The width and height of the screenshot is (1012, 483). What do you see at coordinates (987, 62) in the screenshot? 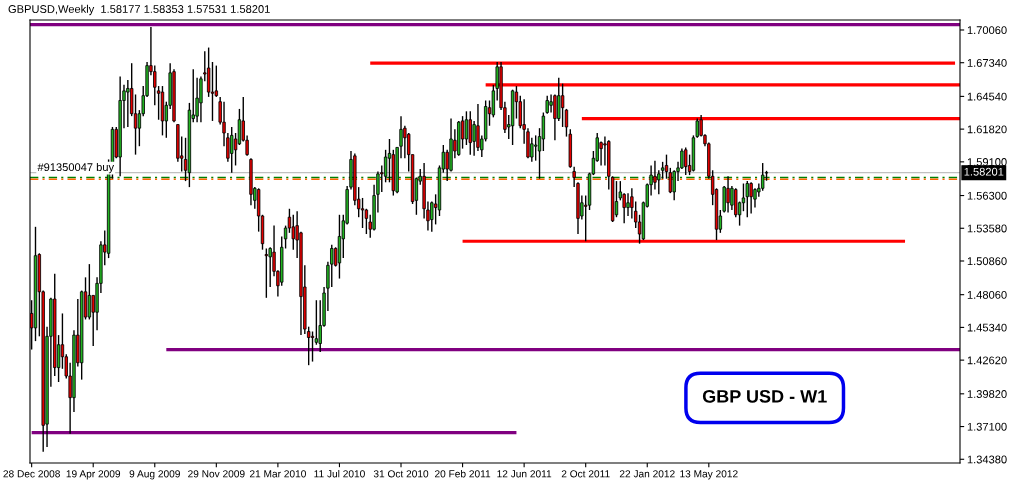
I see `y-tick-label: 1.67340` at bounding box center [987, 62].